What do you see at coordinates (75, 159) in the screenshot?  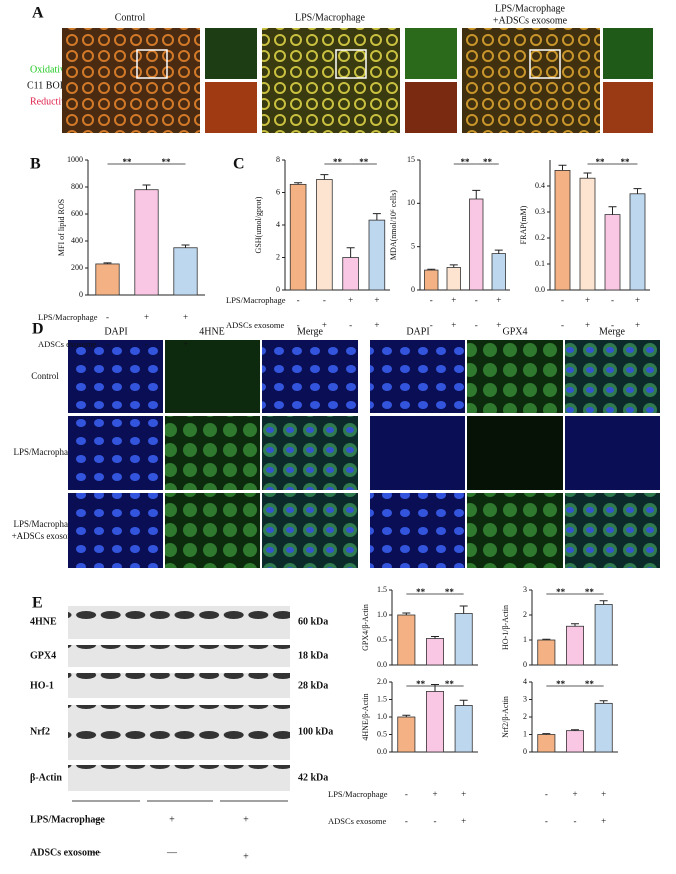 I see `y-tick-label: 1000` at bounding box center [75, 159].